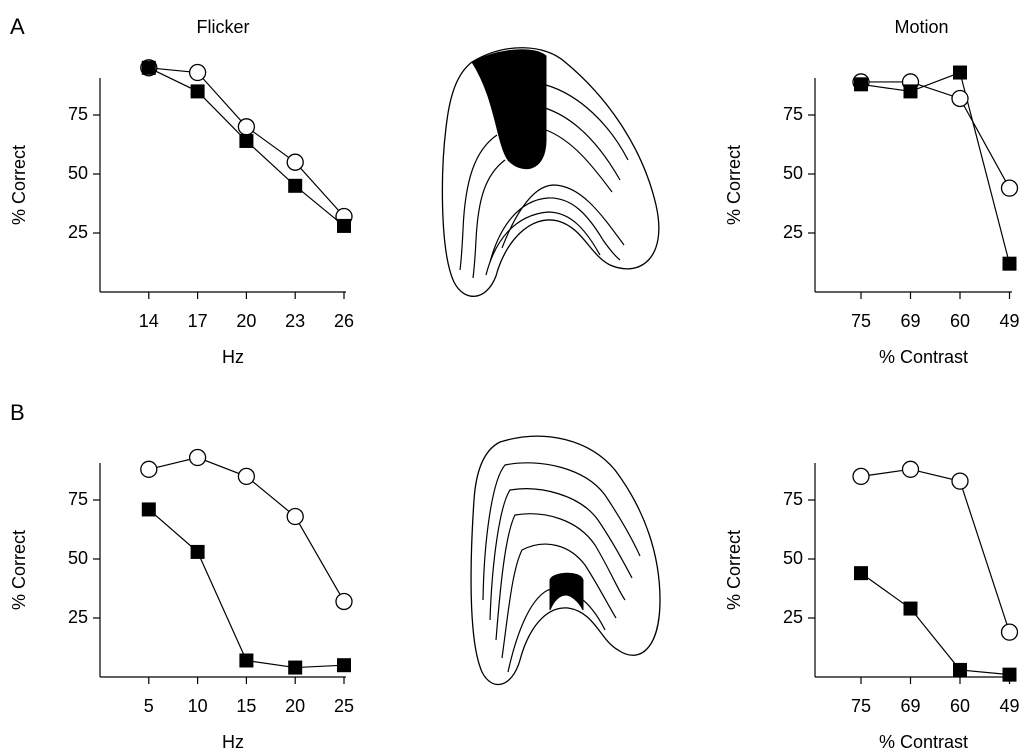 This screenshot has height=756, width=1024. What do you see at coordinates (246, 706) in the screenshot?
I see `x-tick-label: 15` at bounding box center [246, 706].